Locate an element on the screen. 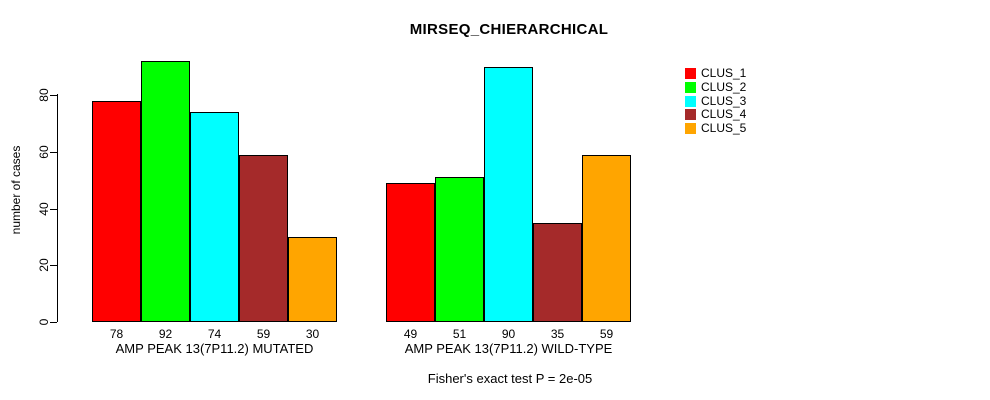 Image resolution: width=990 pixels, height=400 pixels. legend-item: CLUS_2 is located at coordinates (715, 87).